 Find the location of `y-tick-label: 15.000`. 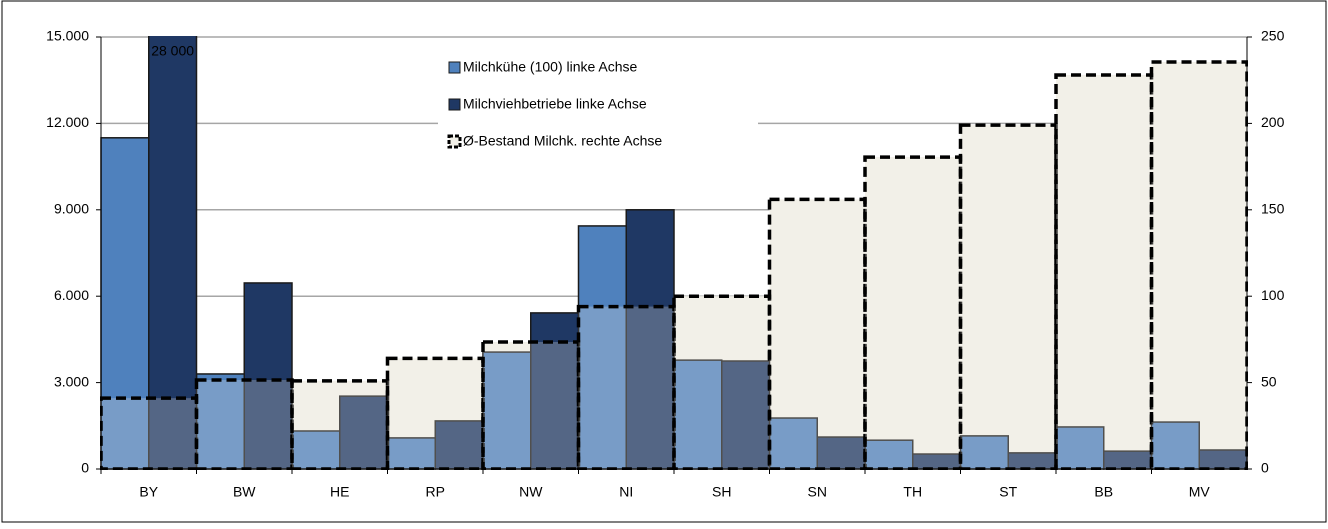

y-tick-label: 15.000 is located at coordinates (67, 36).